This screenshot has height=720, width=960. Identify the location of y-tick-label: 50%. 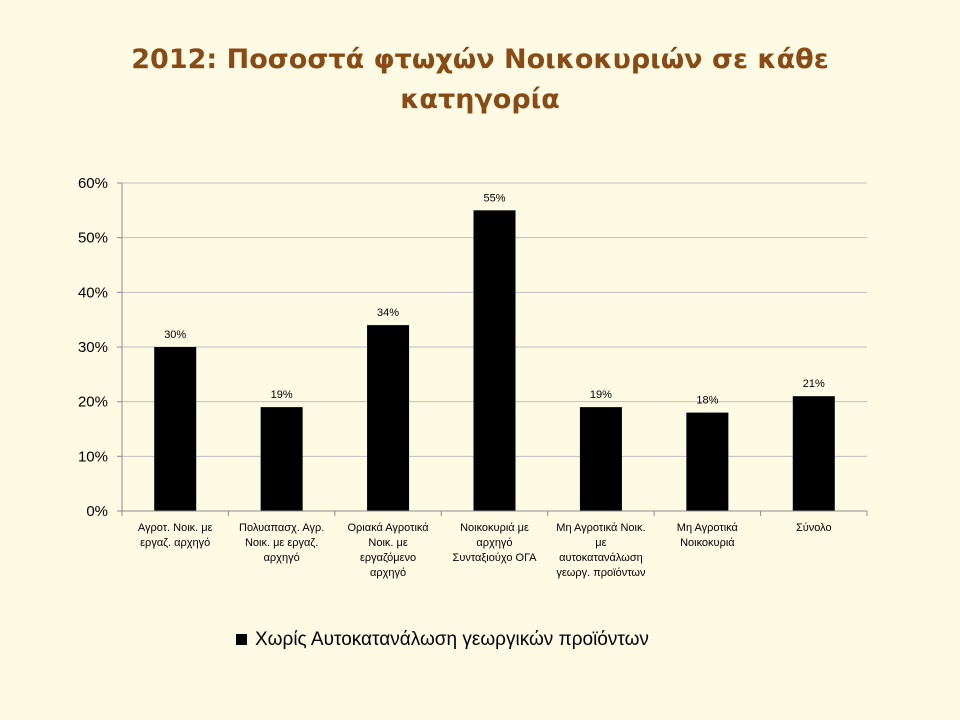
(93, 238).